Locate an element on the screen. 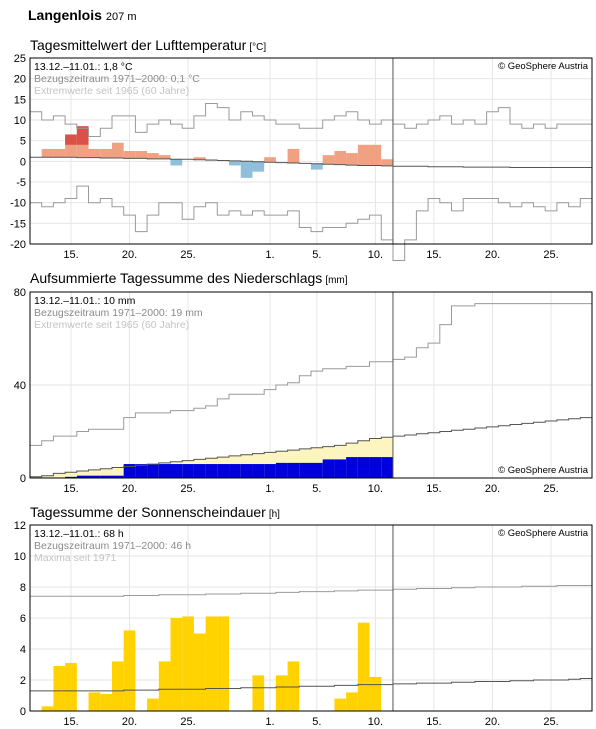 The height and width of the screenshot is (729, 596). y-tick-label: 15 is located at coordinates (20, 100).